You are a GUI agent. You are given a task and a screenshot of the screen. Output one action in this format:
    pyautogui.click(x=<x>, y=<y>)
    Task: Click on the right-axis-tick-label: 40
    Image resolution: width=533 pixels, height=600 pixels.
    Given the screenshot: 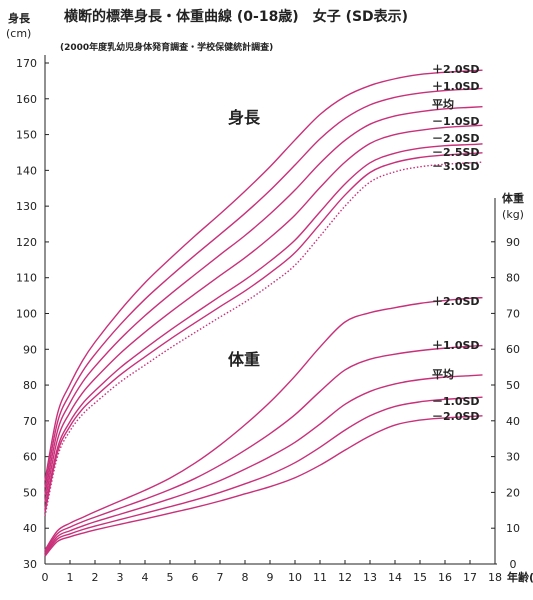 What is the action you would take?
    pyautogui.click(x=513, y=421)
    